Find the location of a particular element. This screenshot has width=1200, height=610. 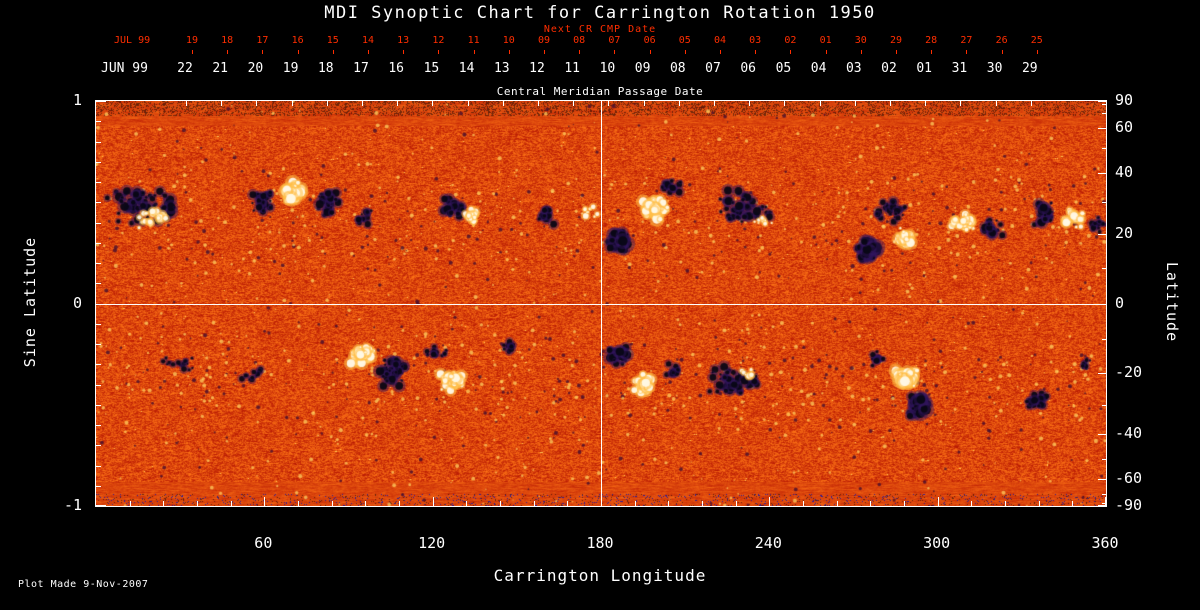

cmp-day: 20 is located at coordinates (255, 68).